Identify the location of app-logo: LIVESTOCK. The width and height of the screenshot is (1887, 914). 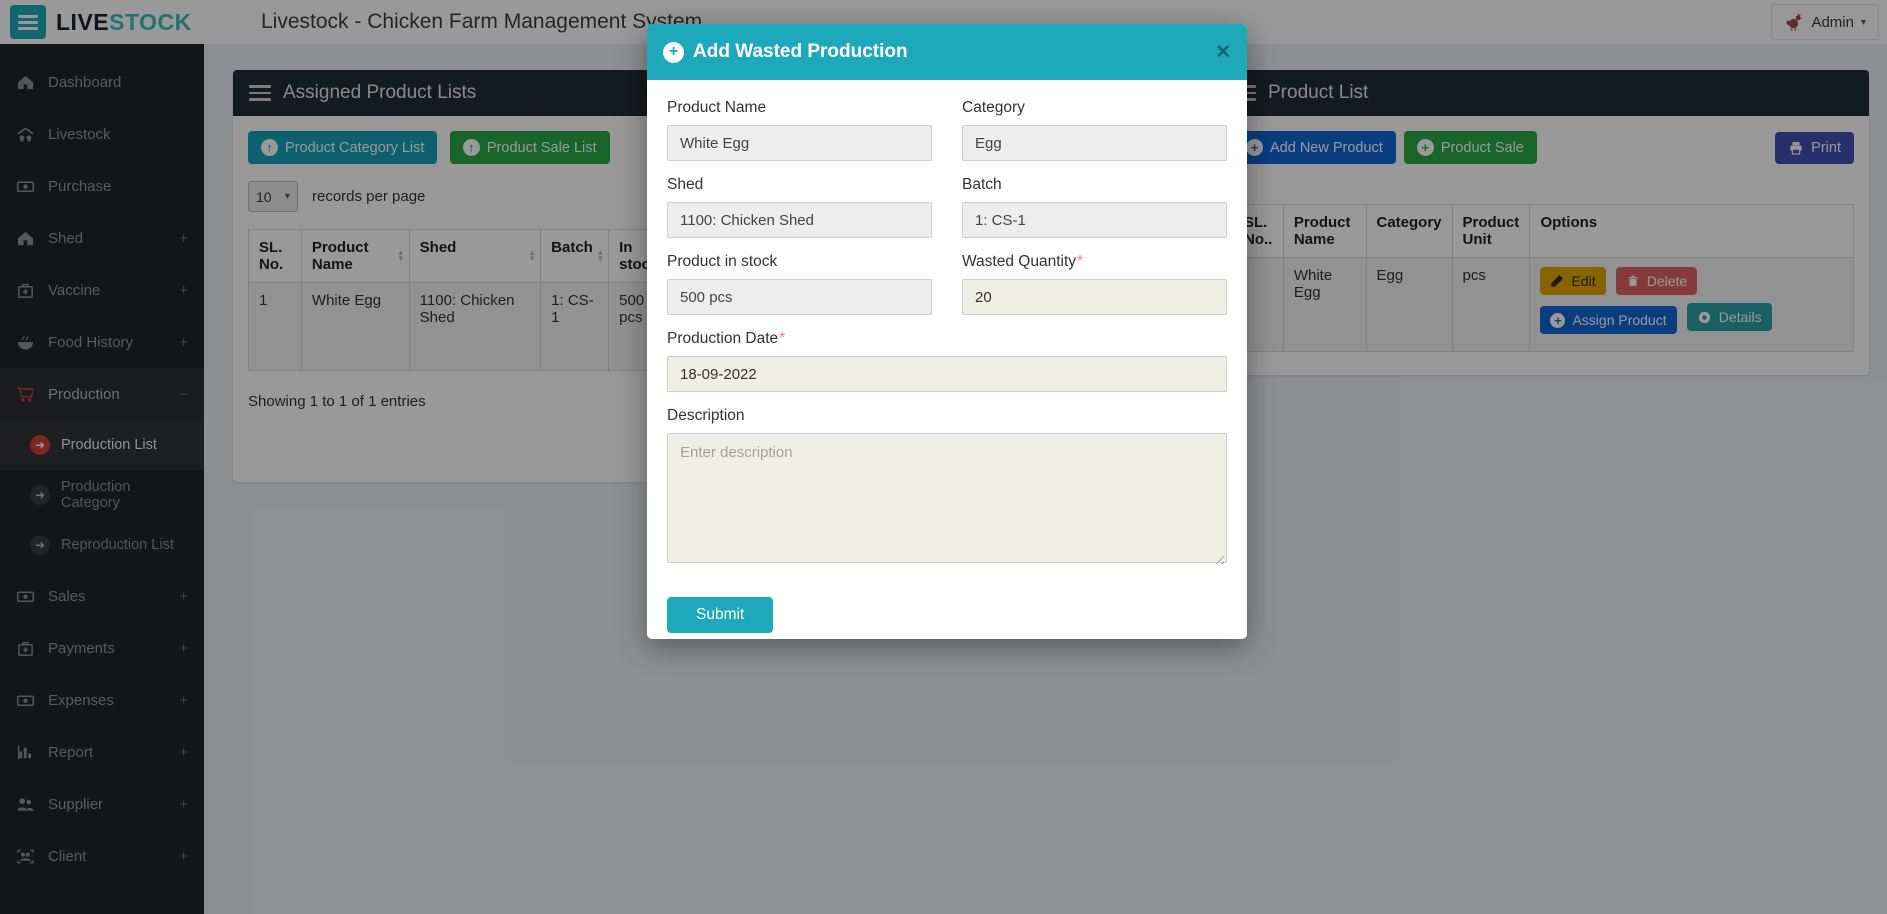
(124, 22).